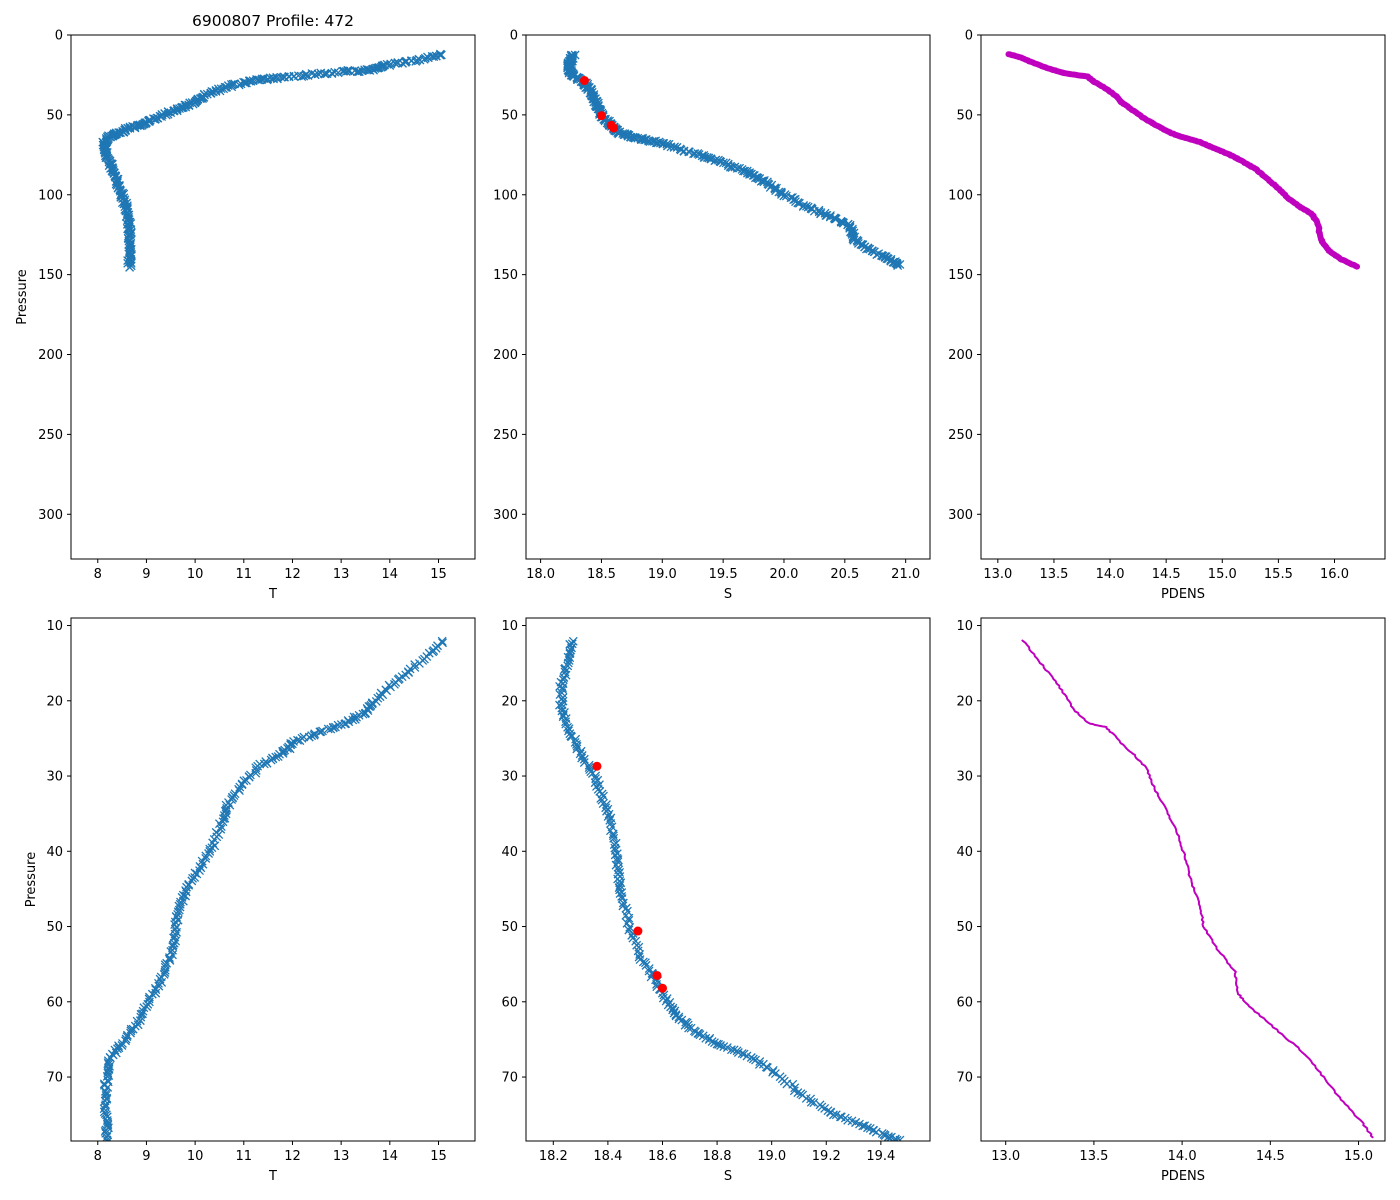 The width and height of the screenshot is (1400, 1200). Describe the element at coordinates (783, 574) in the screenshot. I see `x-tick-label: 20.0` at that location.